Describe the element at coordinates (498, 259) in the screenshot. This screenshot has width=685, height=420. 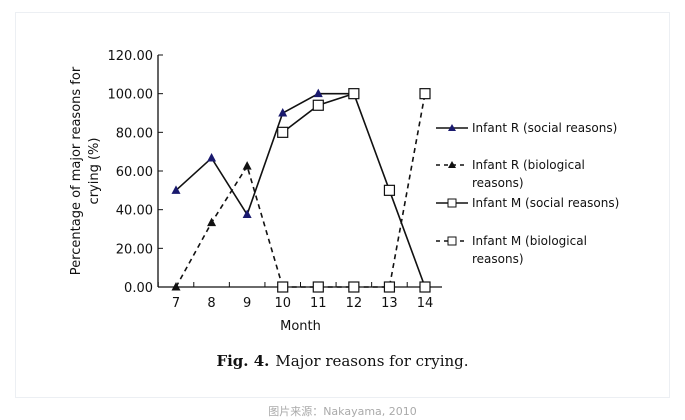
I see `legend-label-3: reasons)` at that location.